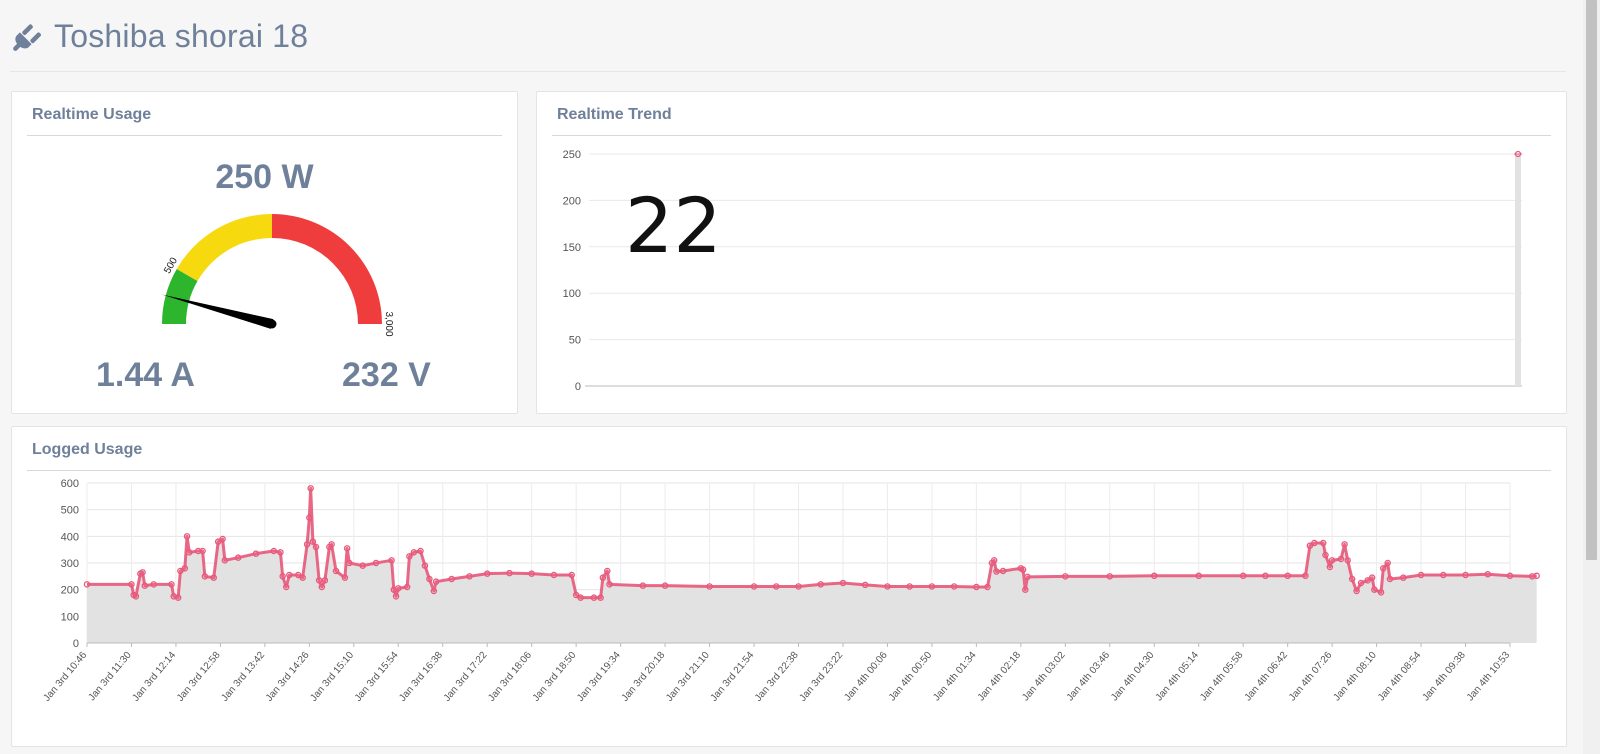 Image resolution: width=1600 pixels, height=754 pixels. What do you see at coordinates (555, 677) in the screenshot?
I see `logged-x-tick-label: Jan 3rd 18:50` at bounding box center [555, 677].